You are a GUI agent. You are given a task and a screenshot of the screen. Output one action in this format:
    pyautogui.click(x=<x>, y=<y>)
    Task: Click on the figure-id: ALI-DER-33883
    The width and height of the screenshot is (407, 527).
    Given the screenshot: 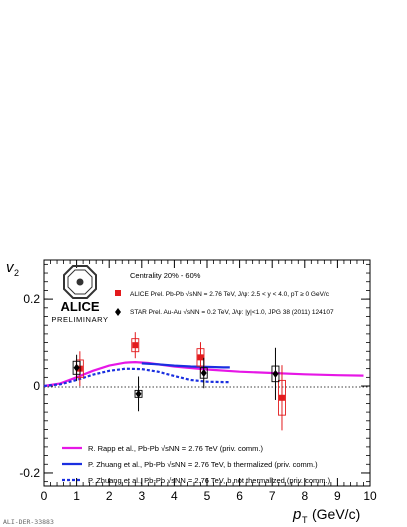 What is the action you would take?
    pyautogui.click(x=28, y=522)
    